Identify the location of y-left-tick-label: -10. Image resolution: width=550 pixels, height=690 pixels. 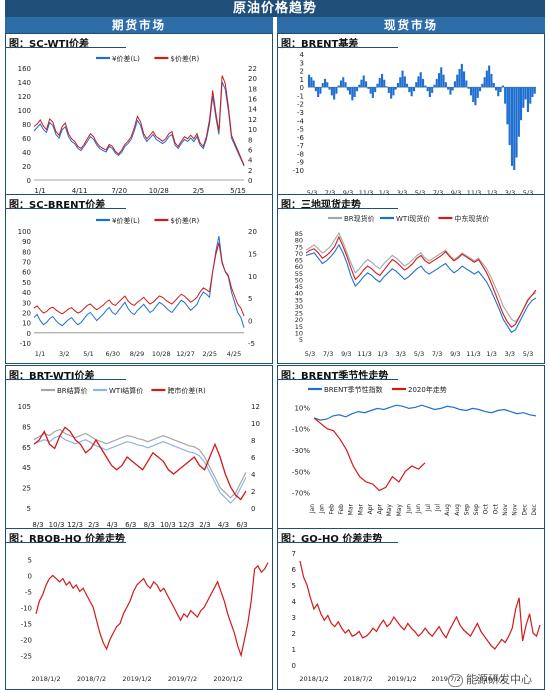
(25, 344).